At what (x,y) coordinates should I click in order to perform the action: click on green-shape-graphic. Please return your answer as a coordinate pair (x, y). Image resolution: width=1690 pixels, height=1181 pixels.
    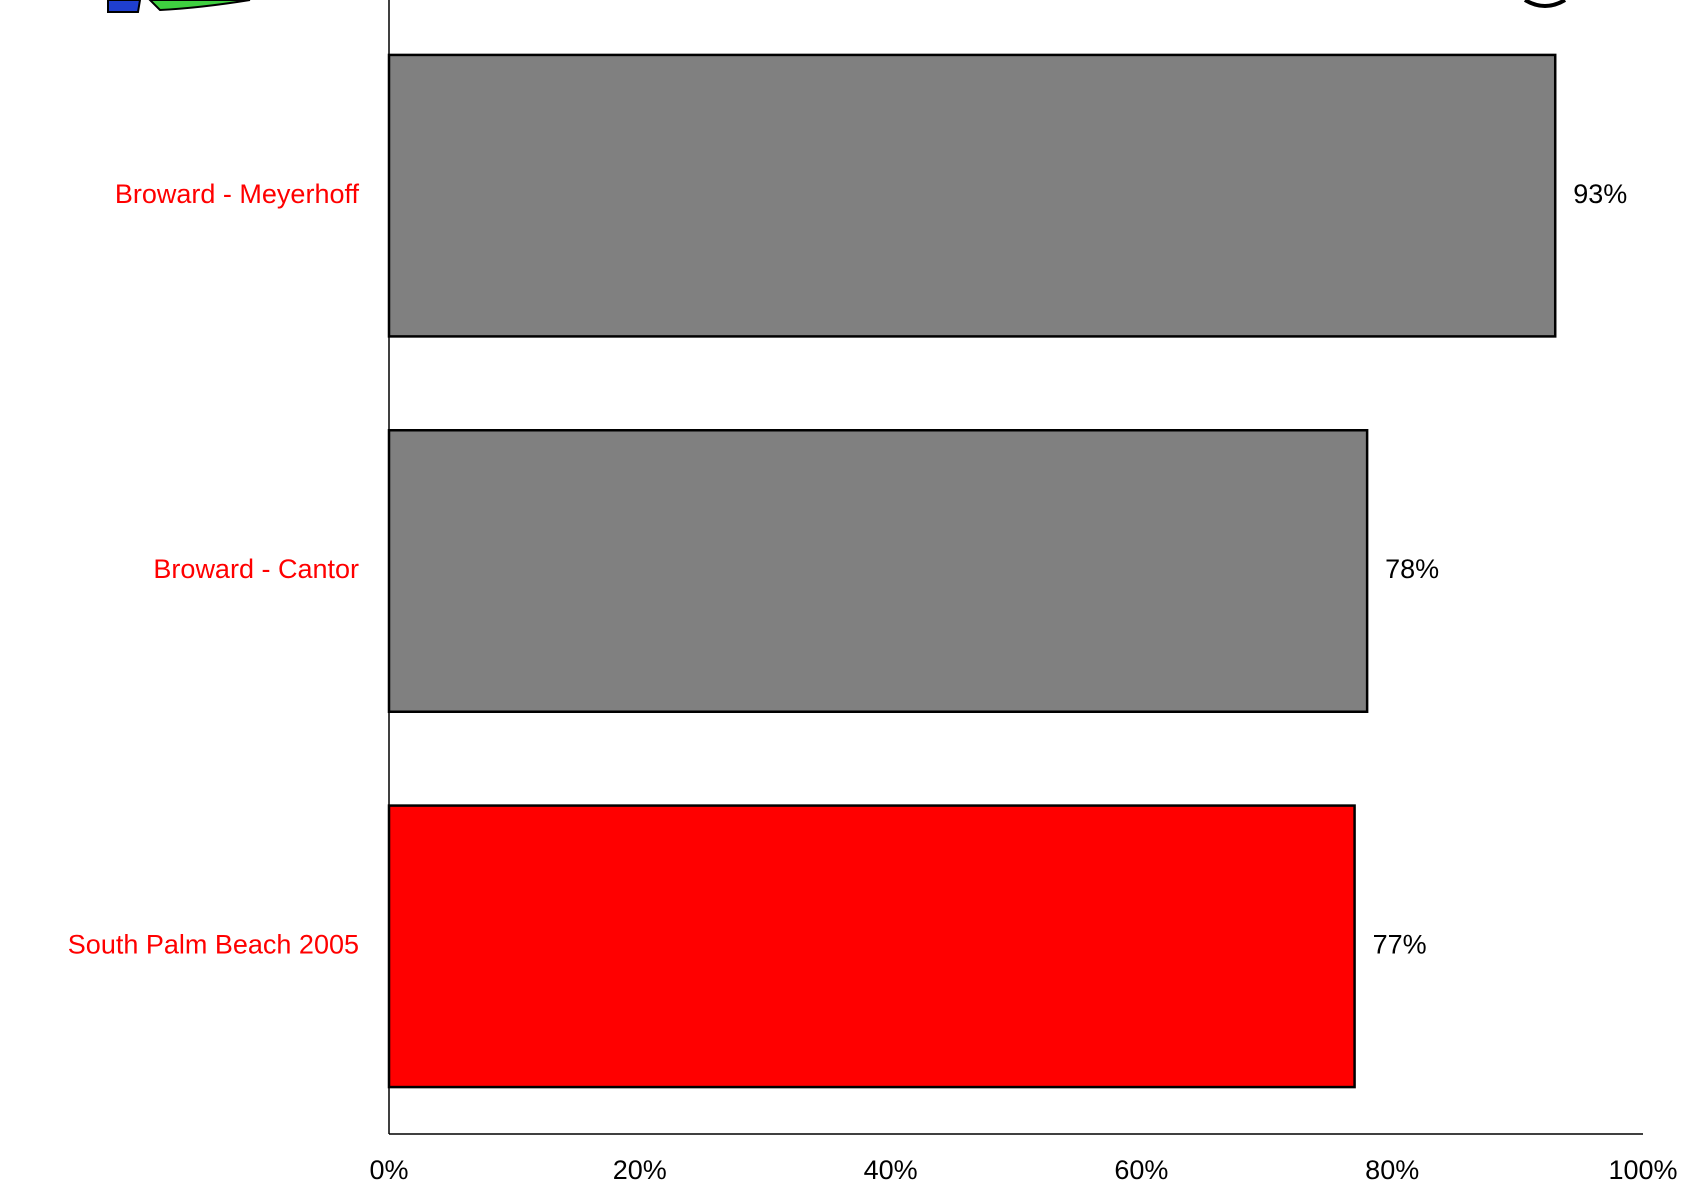
    Looking at the image, I should click on (199, 6).